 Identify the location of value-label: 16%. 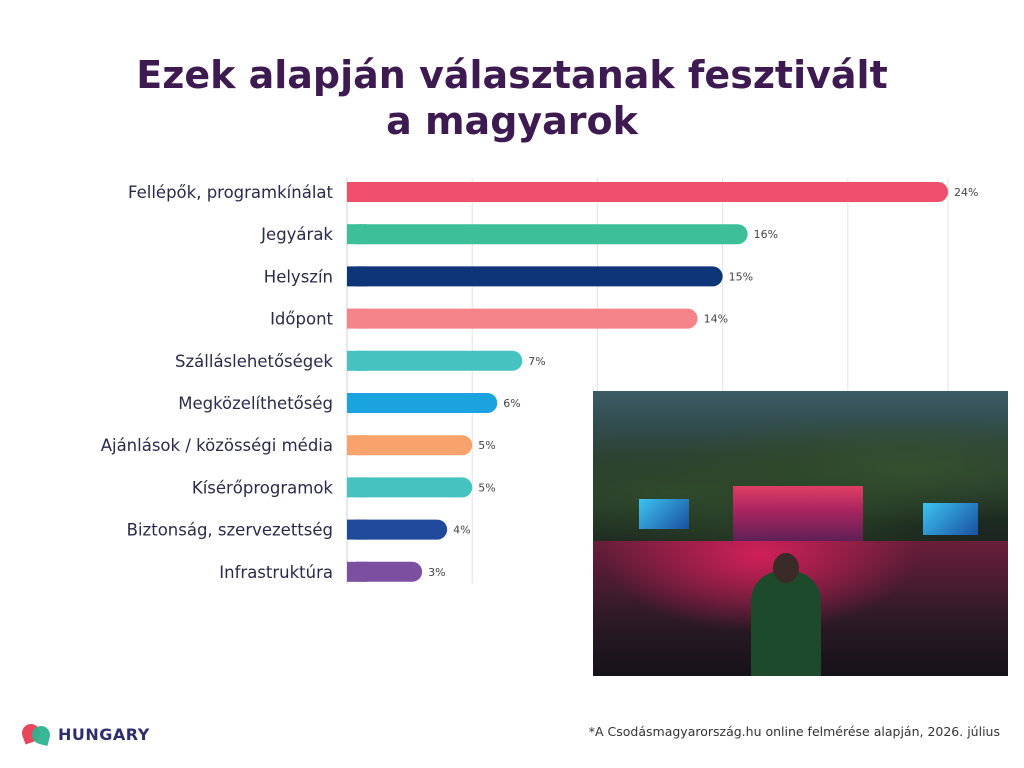
(766, 234).